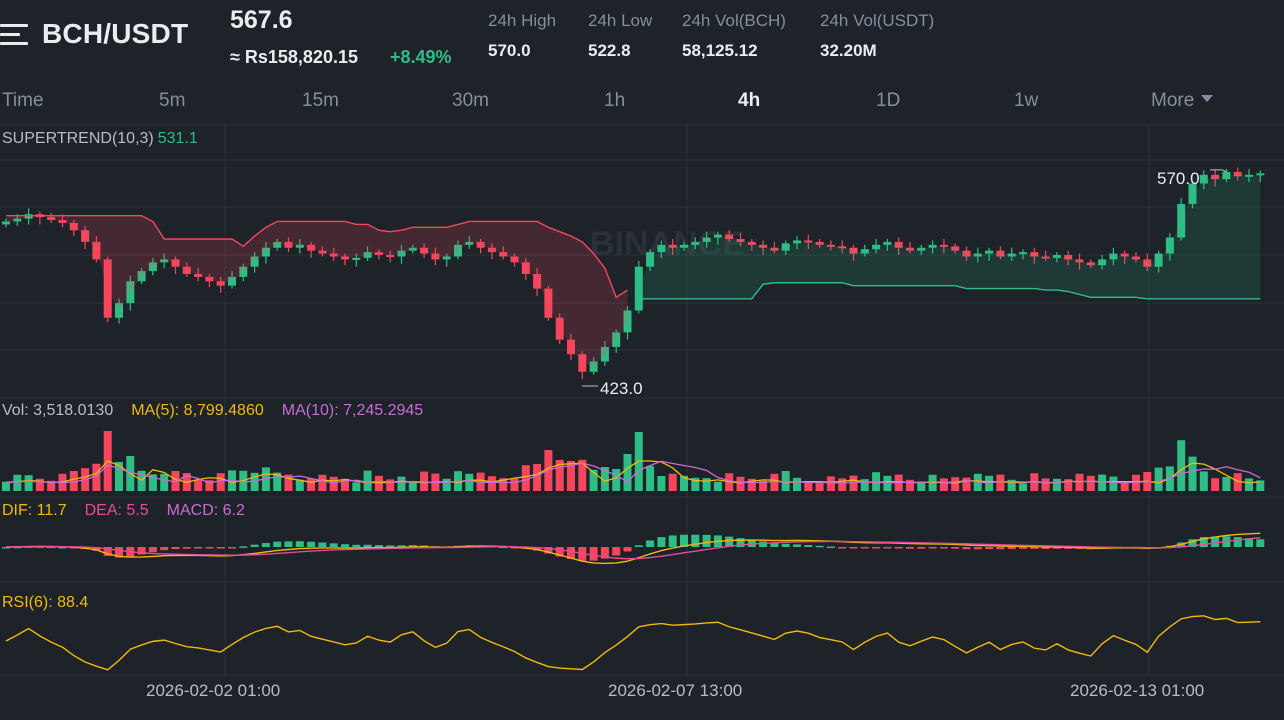 The height and width of the screenshot is (720, 1284). Describe the element at coordinates (1178, 178) in the screenshot. I see `high-callout: 570.0` at that location.